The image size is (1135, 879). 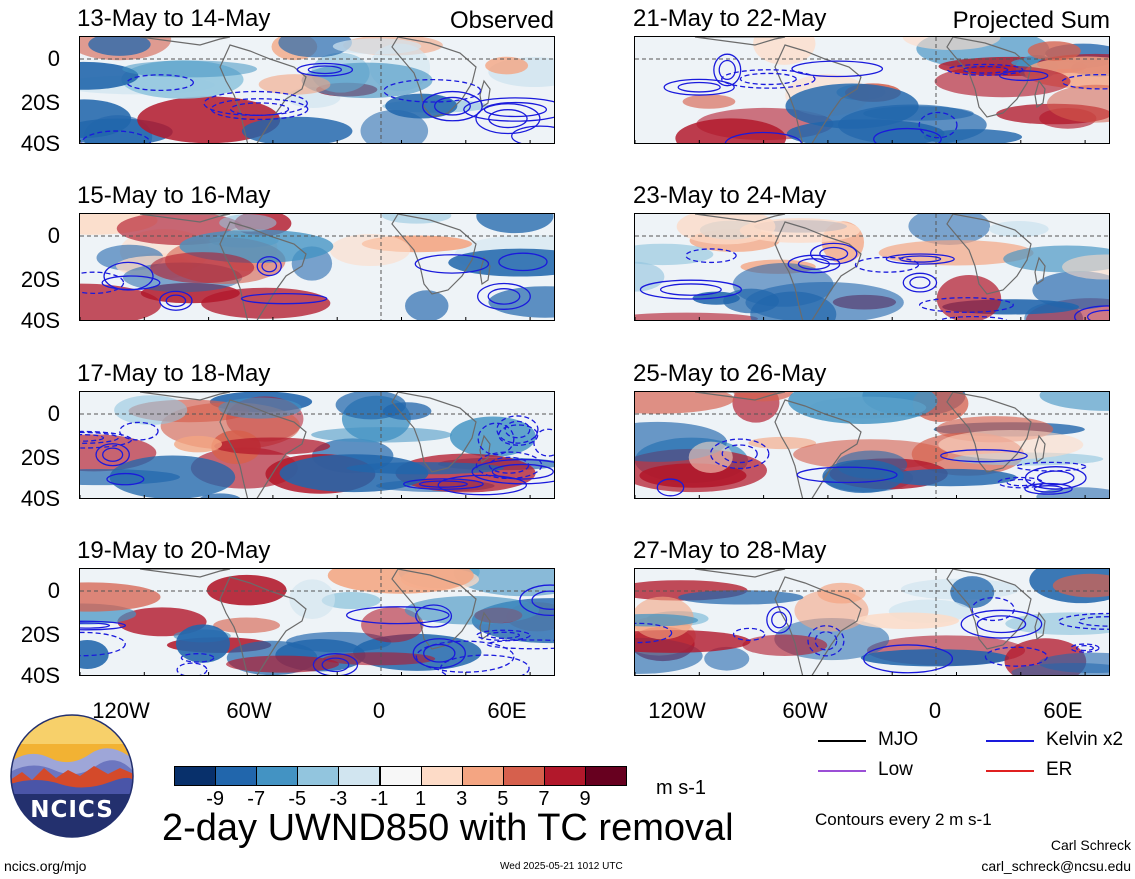 What do you see at coordinates (462, 799) in the screenshot?
I see `colorbar-tick-label: 3` at bounding box center [462, 799].